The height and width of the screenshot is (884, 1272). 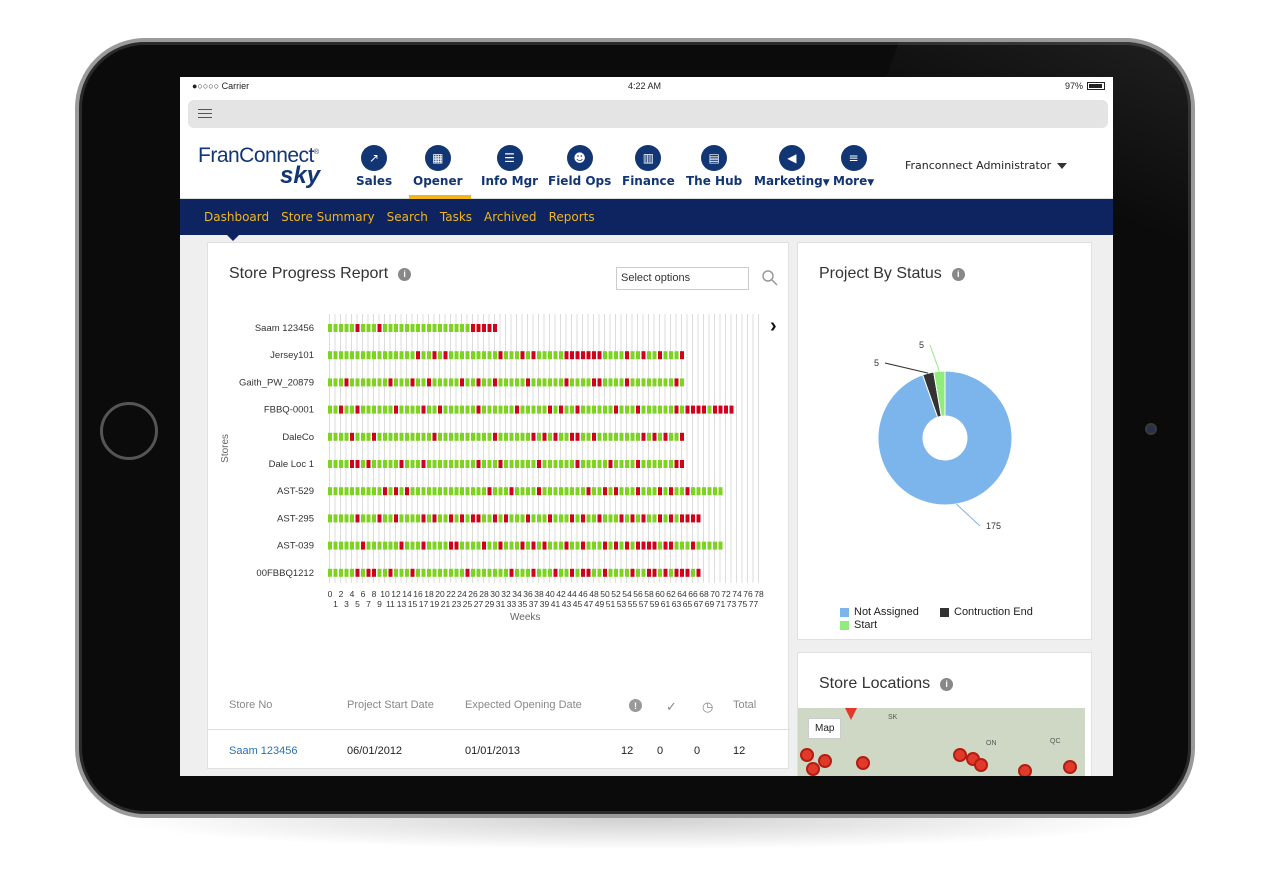 I want to click on select-options-dropdown: Select options, so click(x=682, y=278).